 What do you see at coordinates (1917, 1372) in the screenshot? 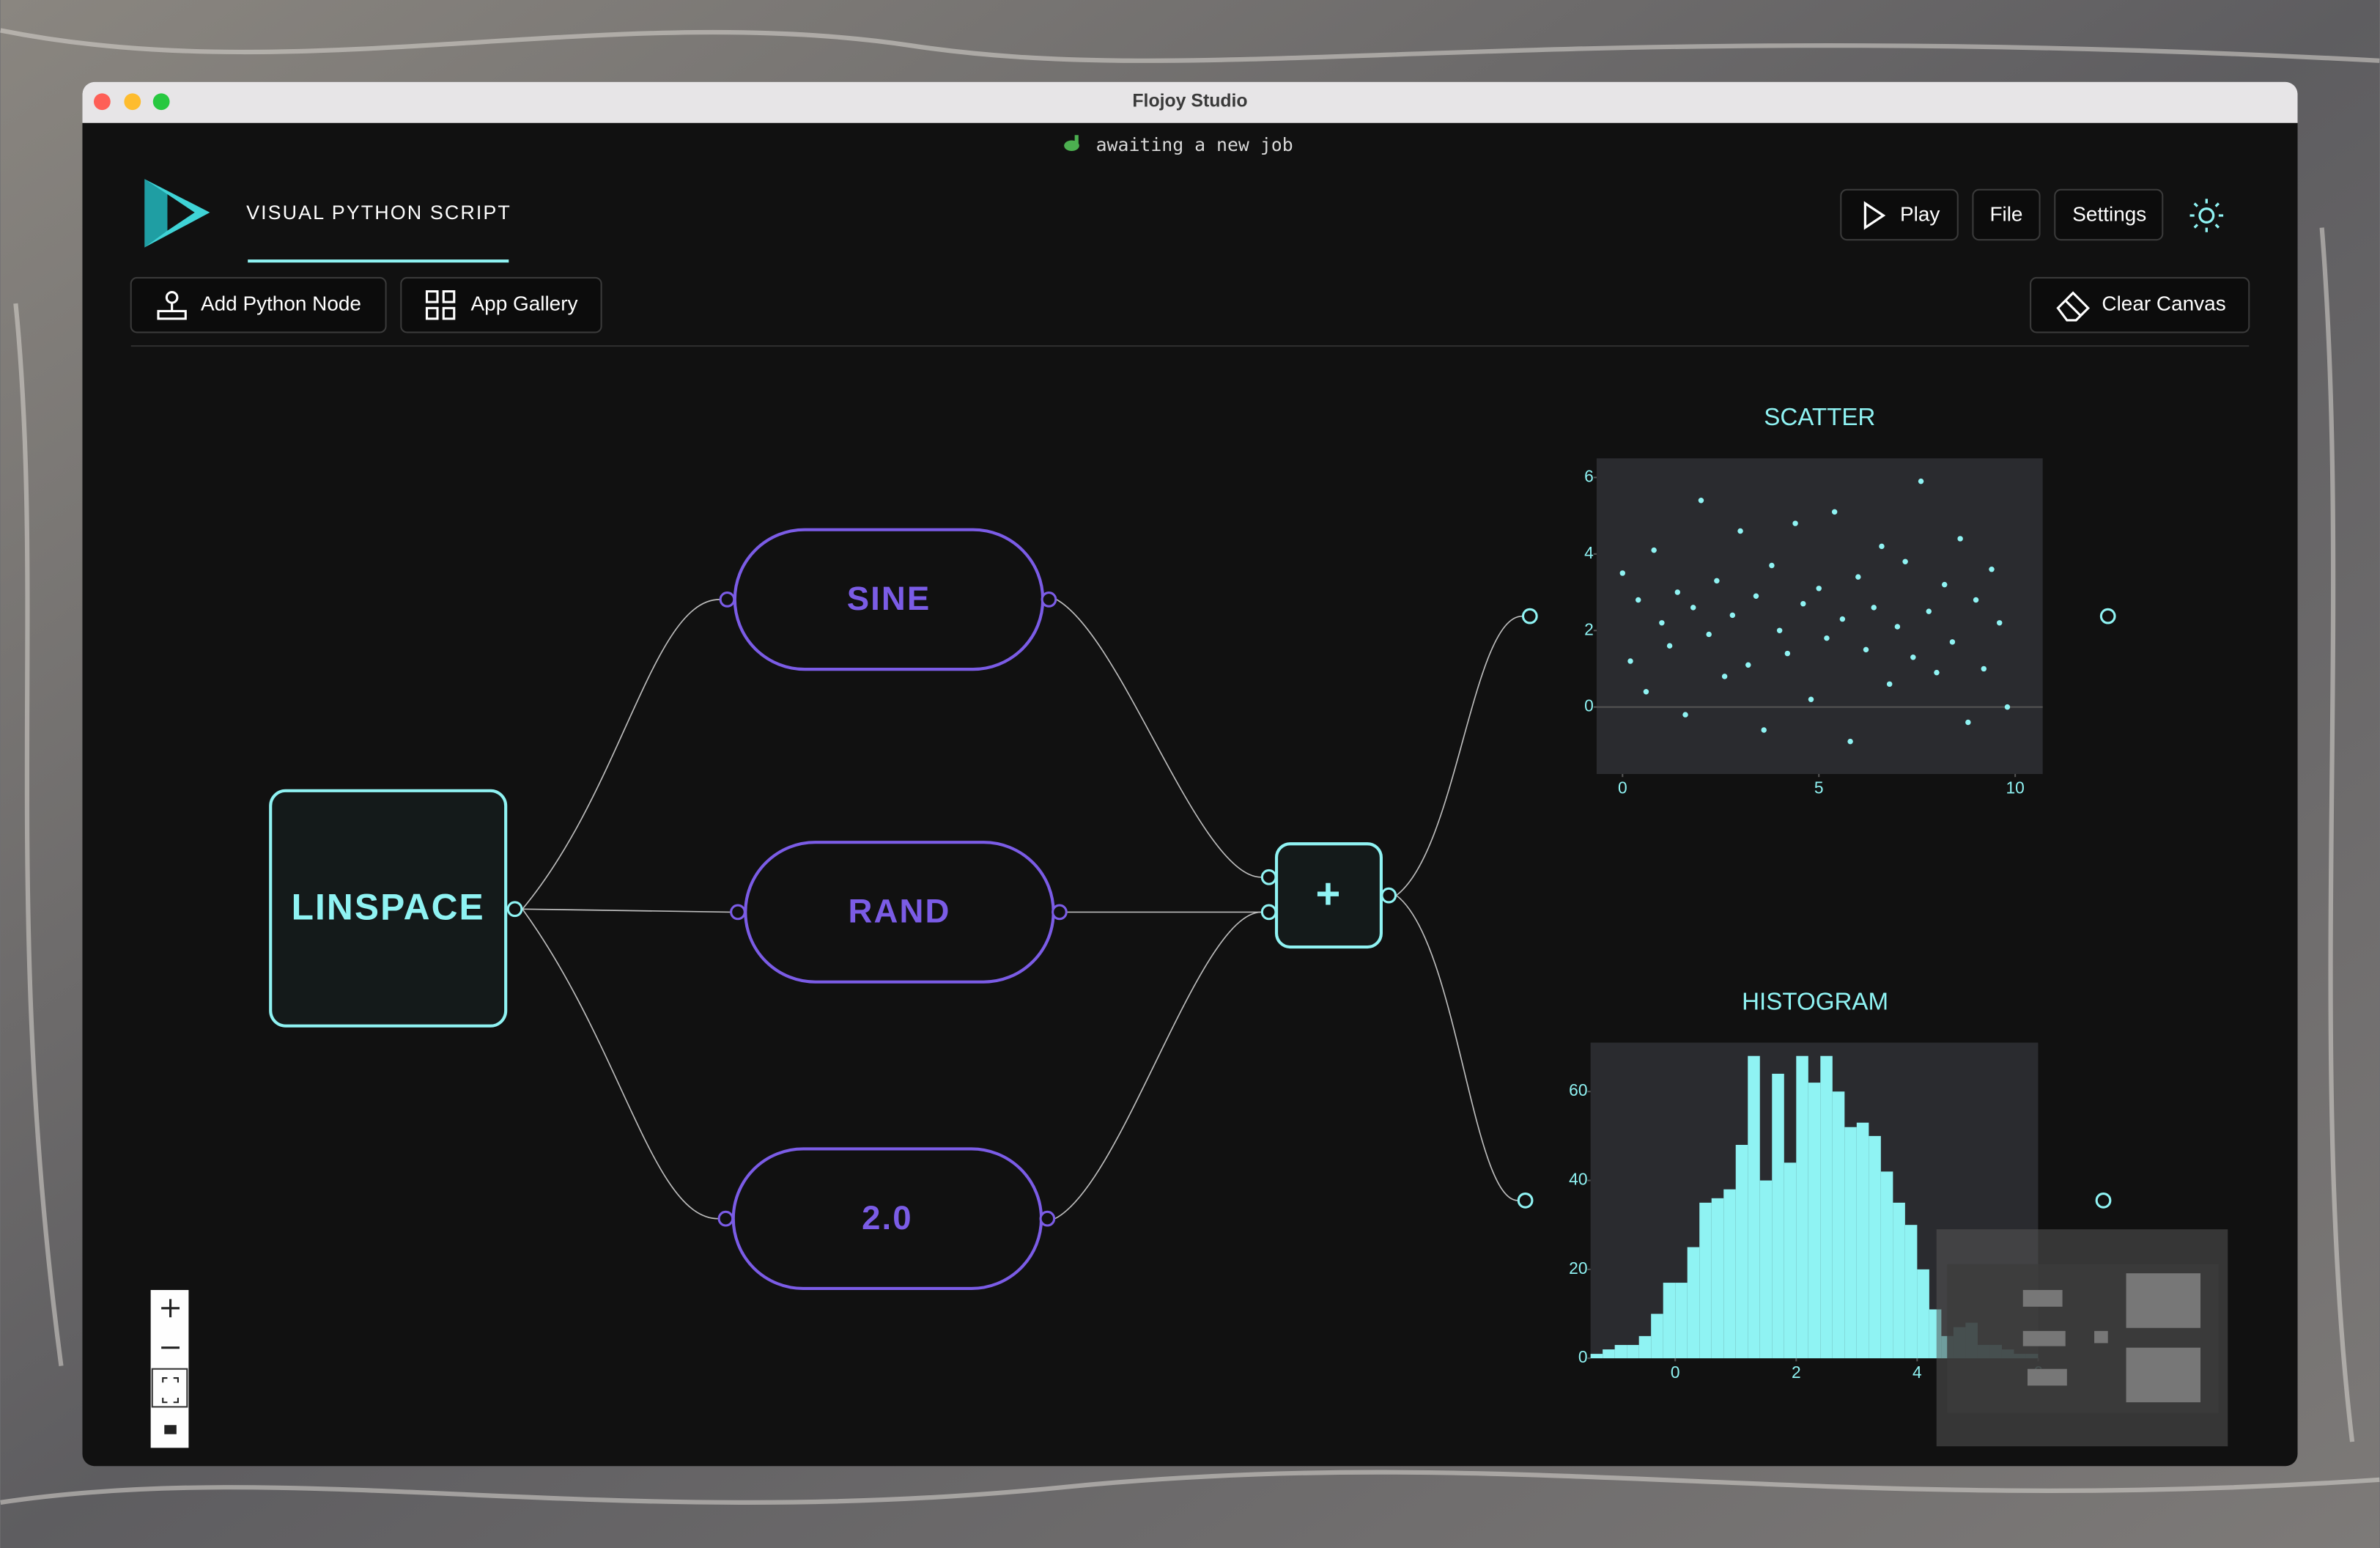
I see `x-tick-label: 4` at bounding box center [1917, 1372].